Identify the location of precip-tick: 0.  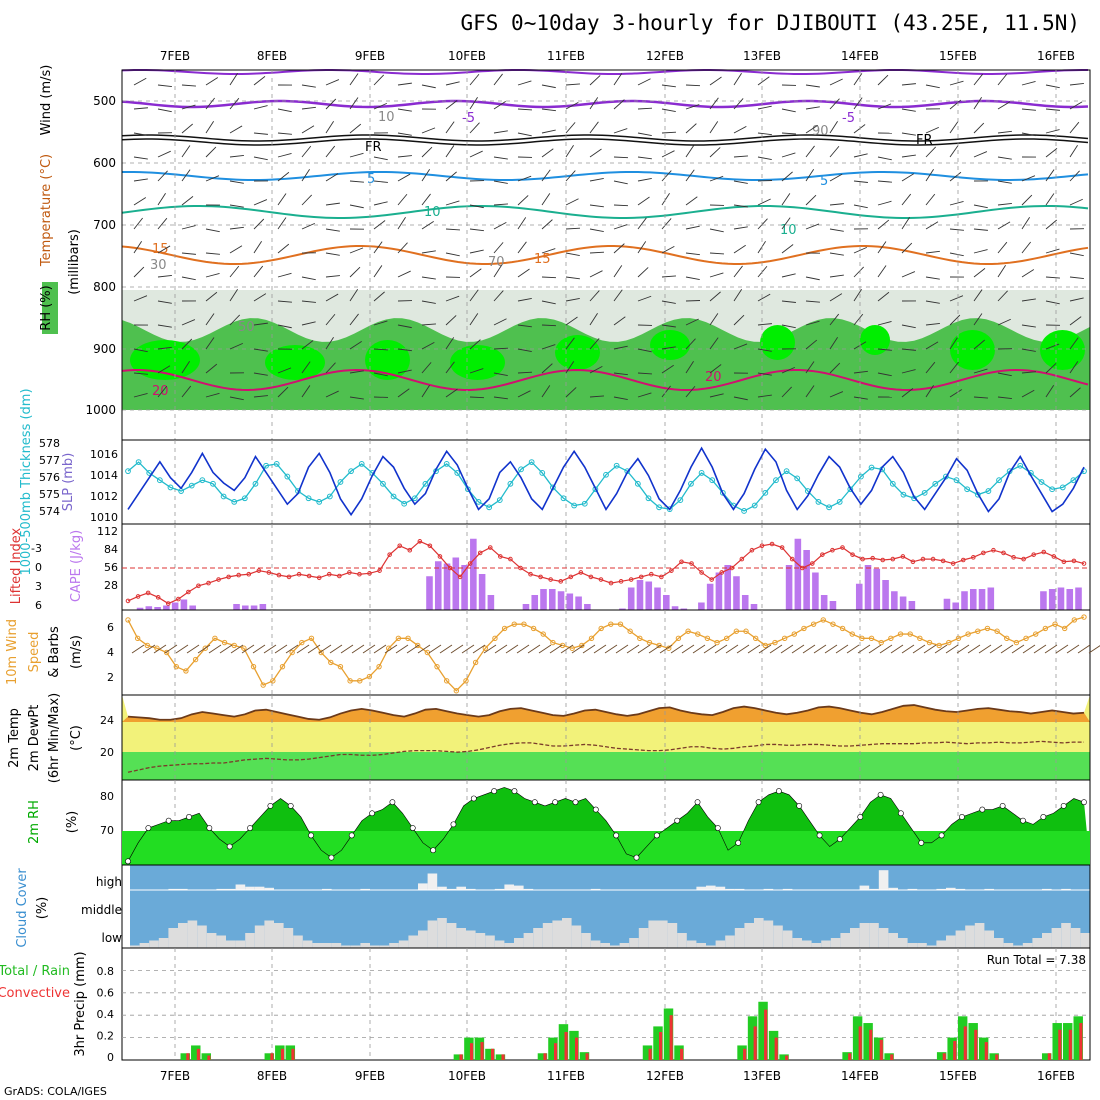
(110, 1057).